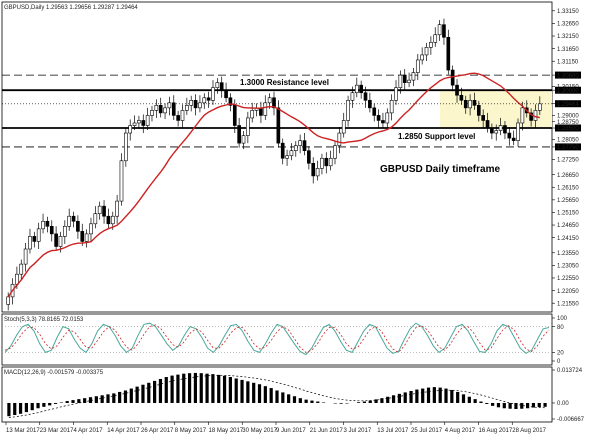  What do you see at coordinates (568, 50) in the screenshot?
I see `price-tick-label: 1.31650` at bounding box center [568, 50].